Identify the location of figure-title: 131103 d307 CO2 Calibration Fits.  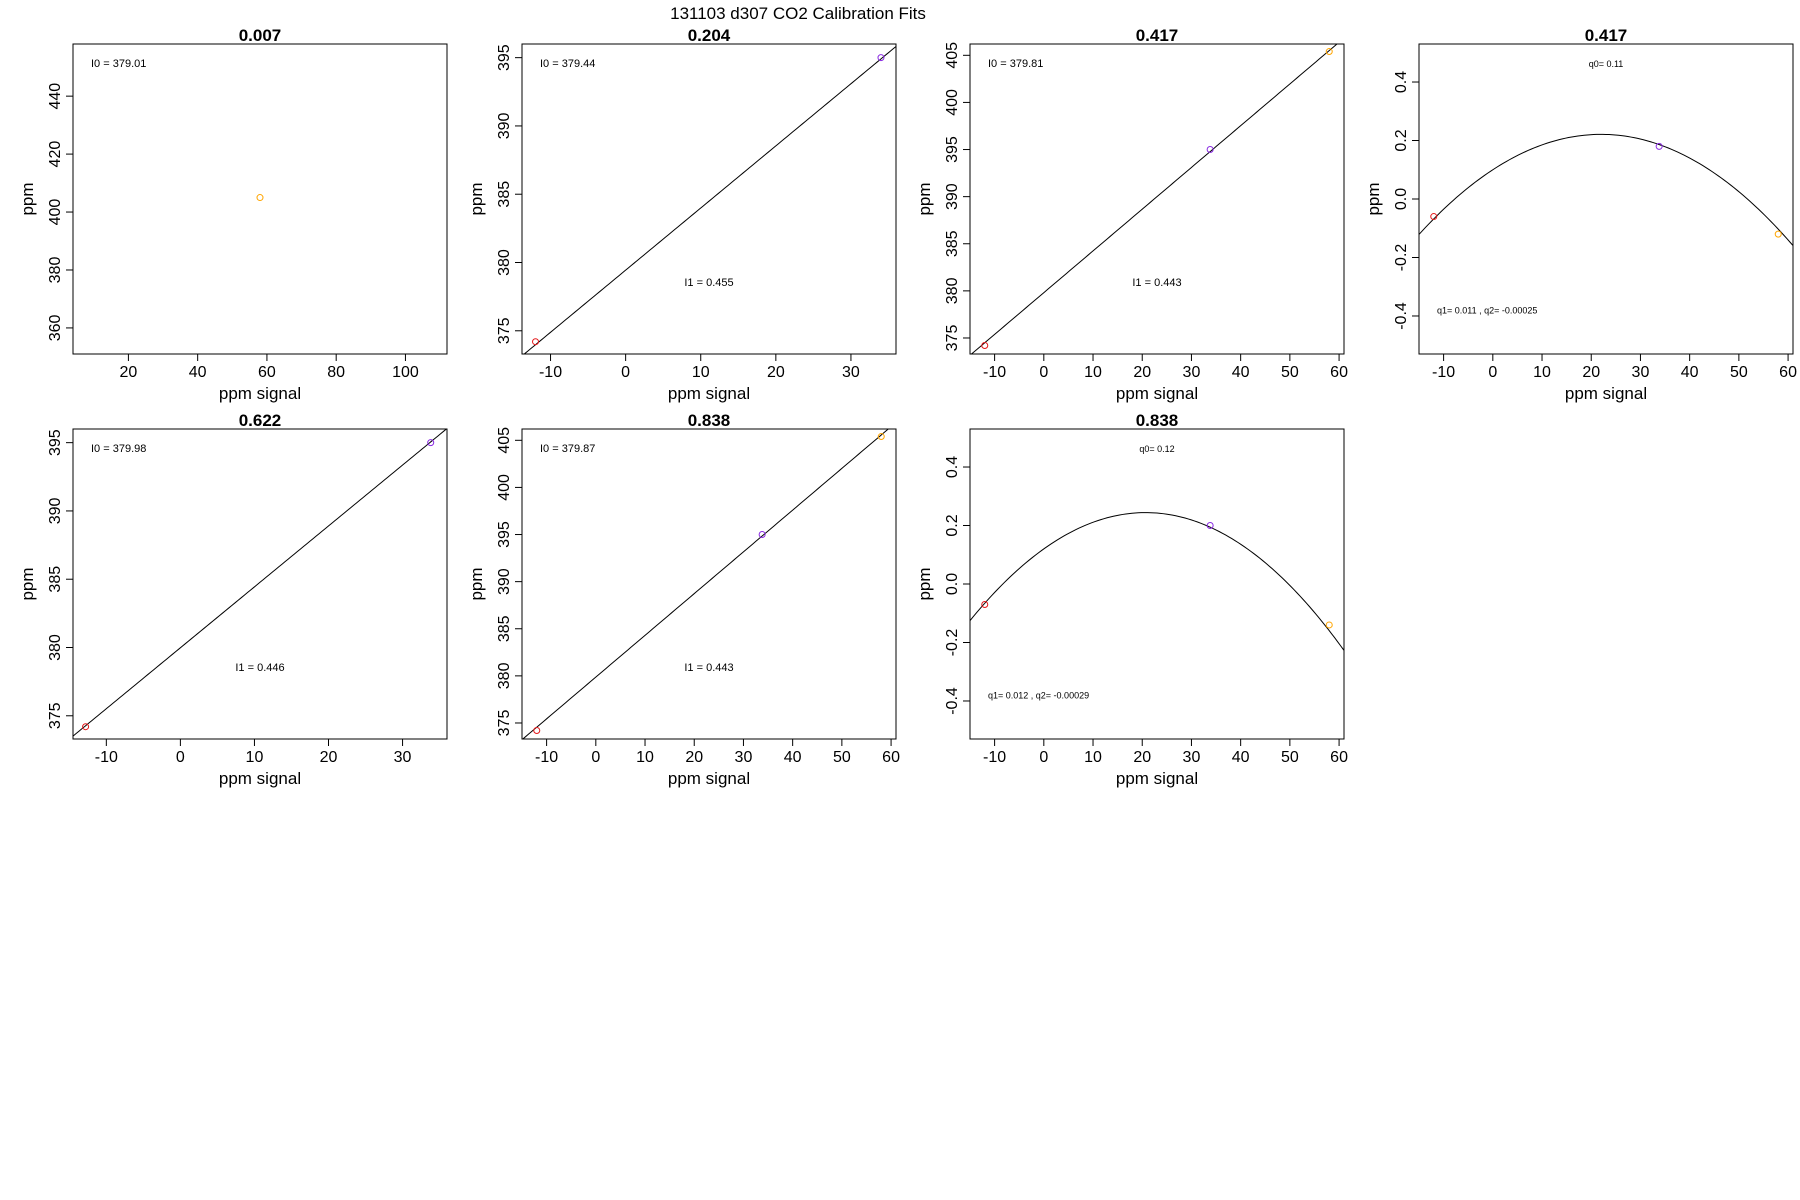
(798, 13).